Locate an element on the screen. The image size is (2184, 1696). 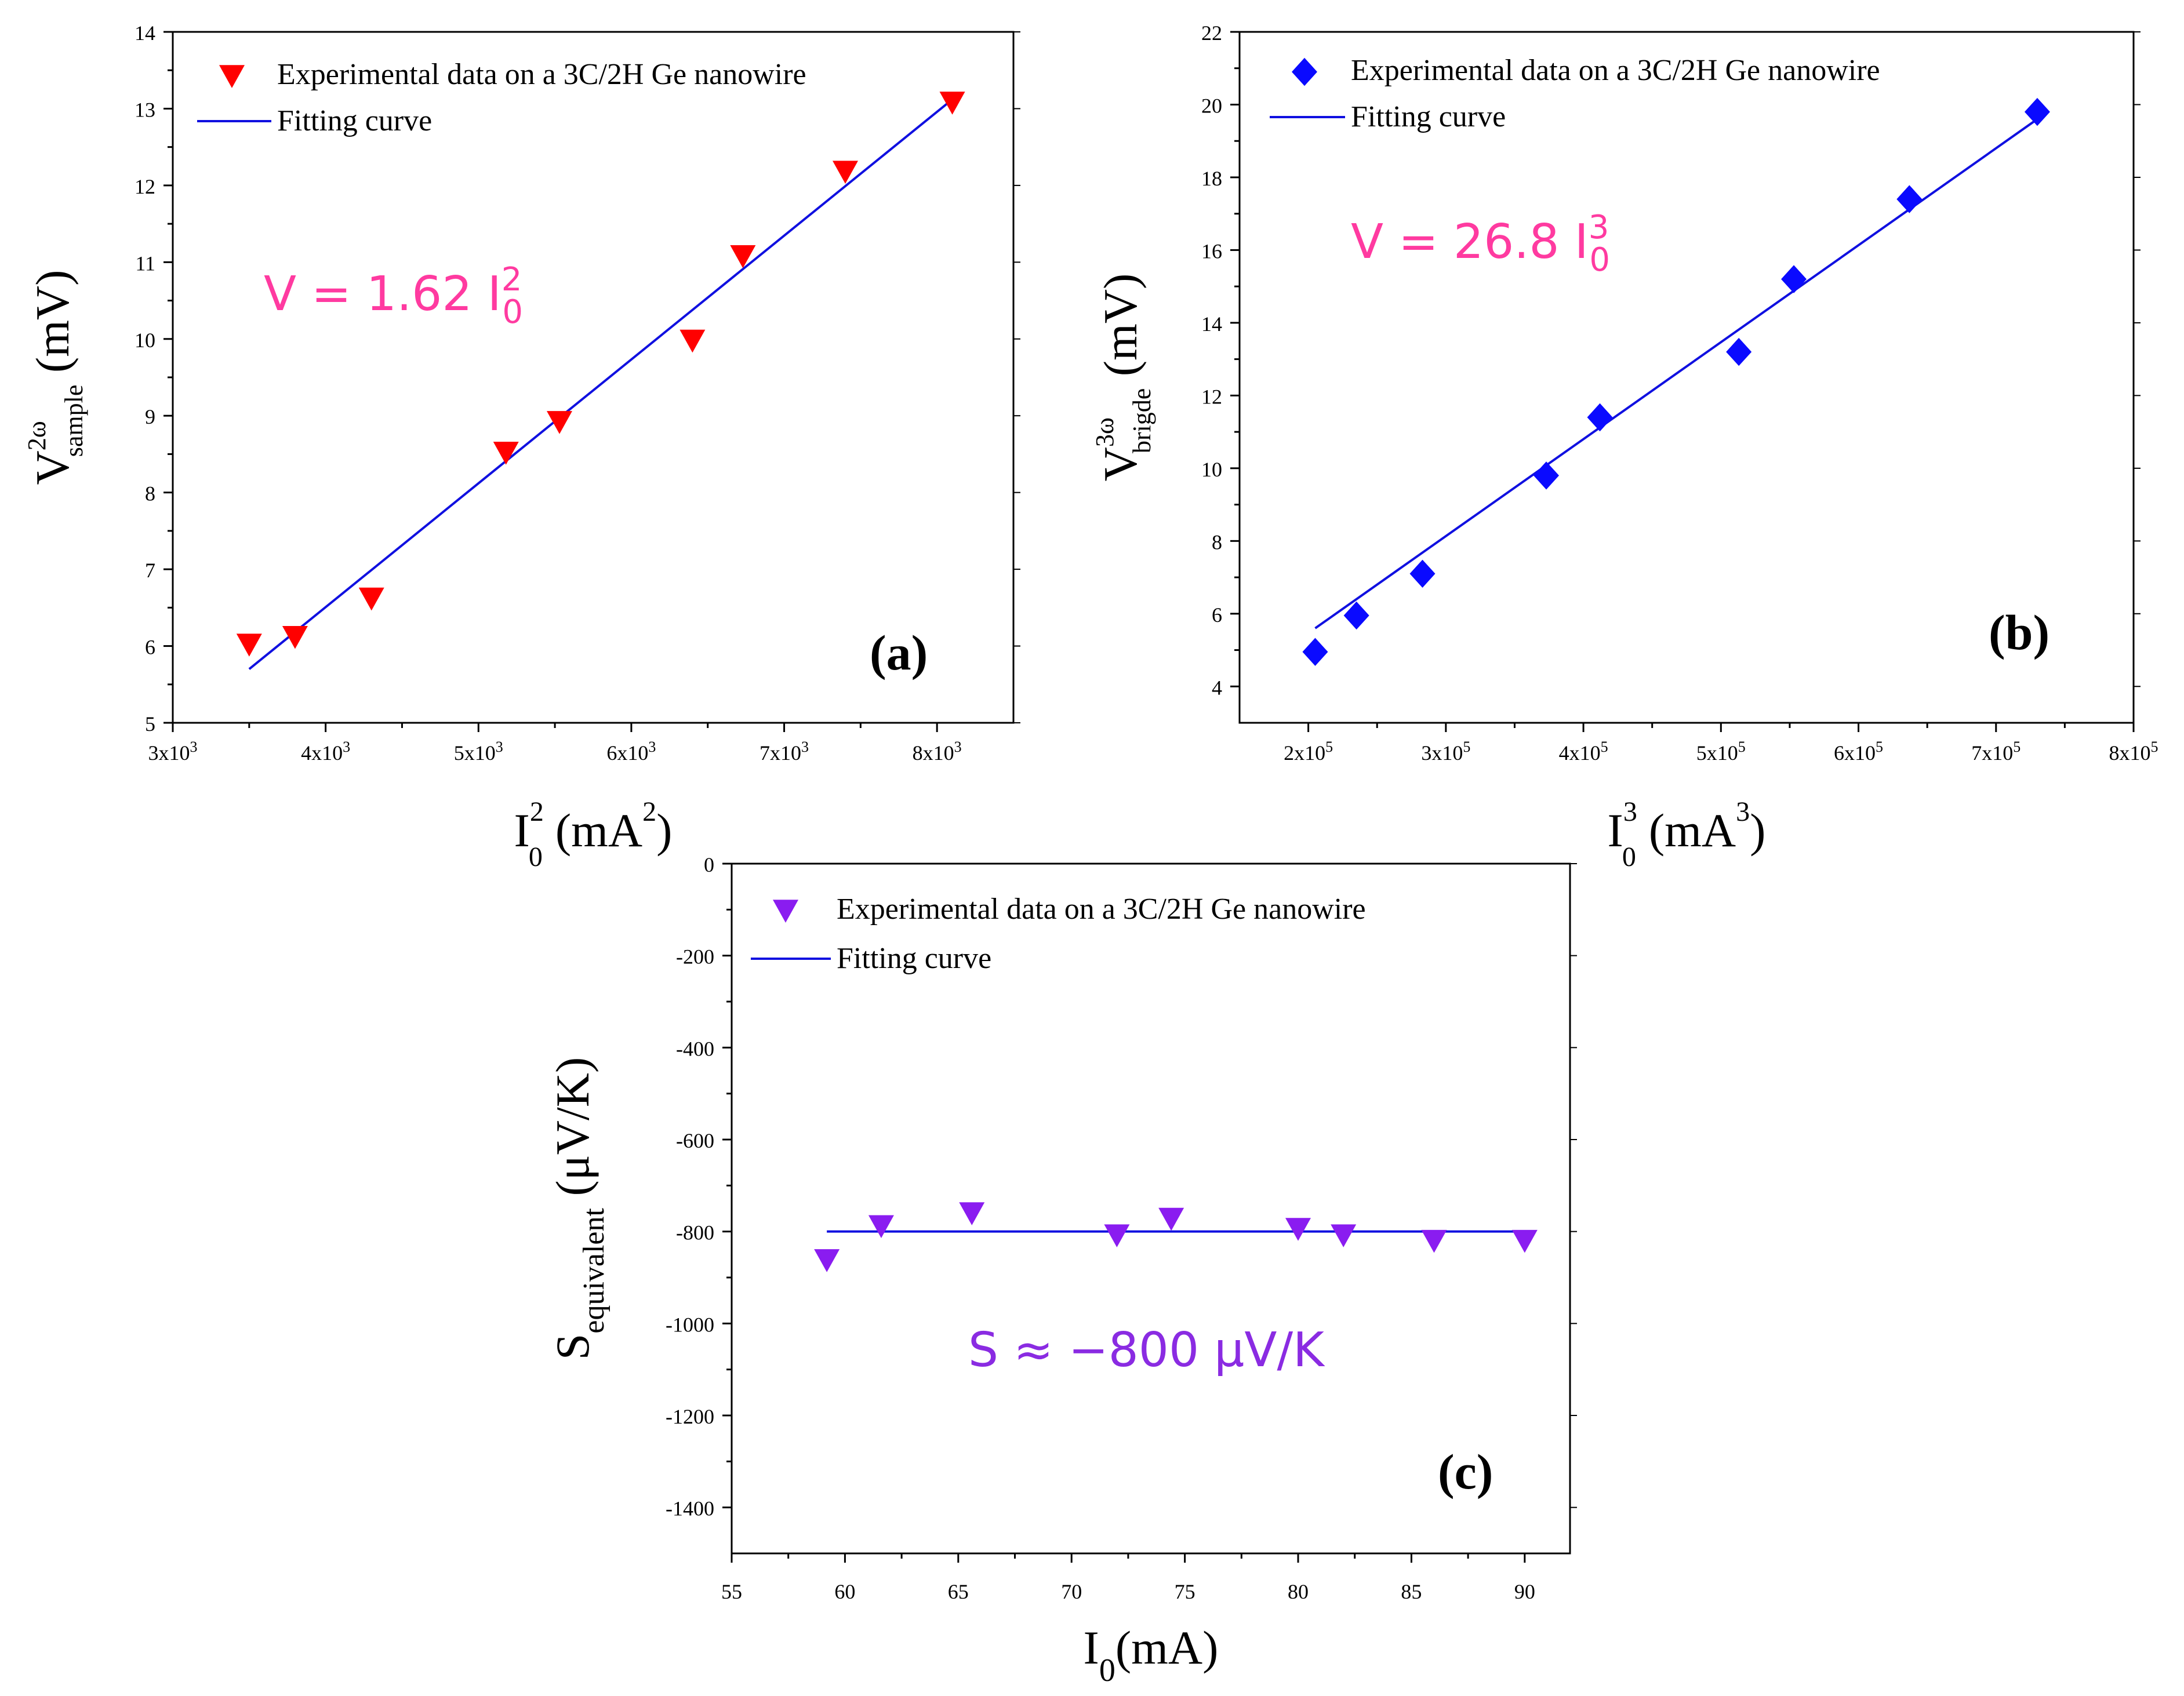
y-tick-label: -400 is located at coordinates (695, 1048).